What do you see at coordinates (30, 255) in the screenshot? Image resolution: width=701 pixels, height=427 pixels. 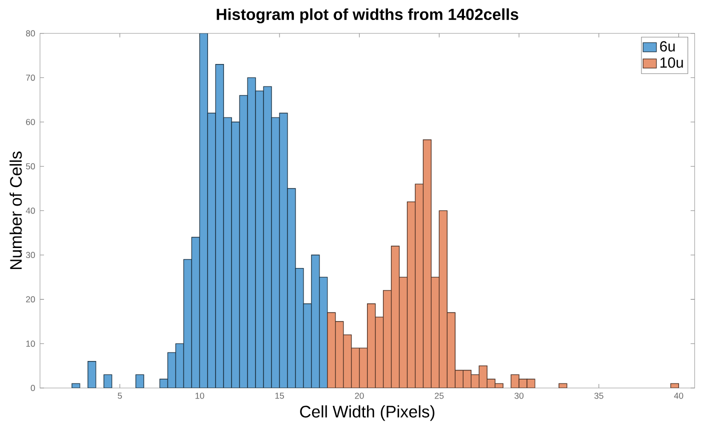 I see `y-tick-label: 30` at bounding box center [30, 255].